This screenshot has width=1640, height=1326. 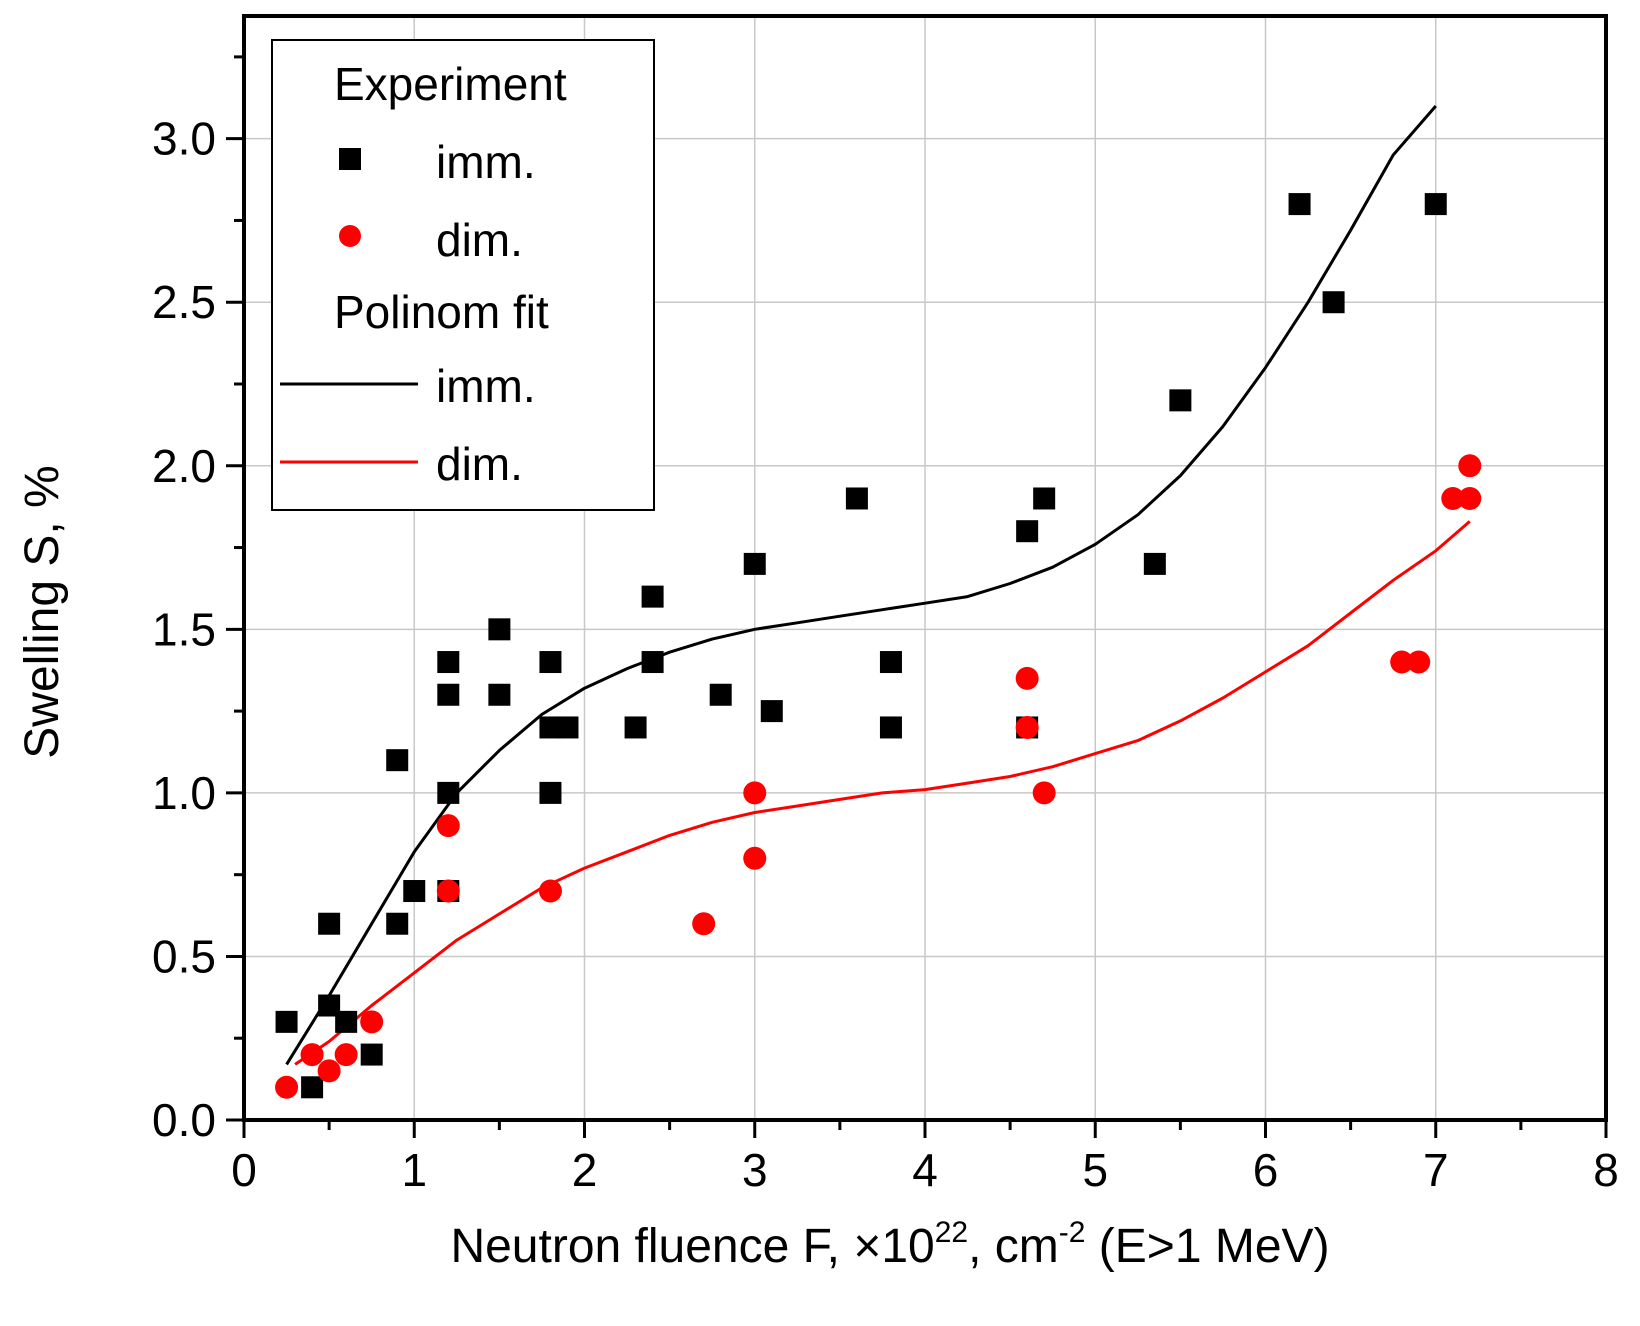 I want to click on x-axis-title-unit: , cm, so click(x=1013, y=1246).